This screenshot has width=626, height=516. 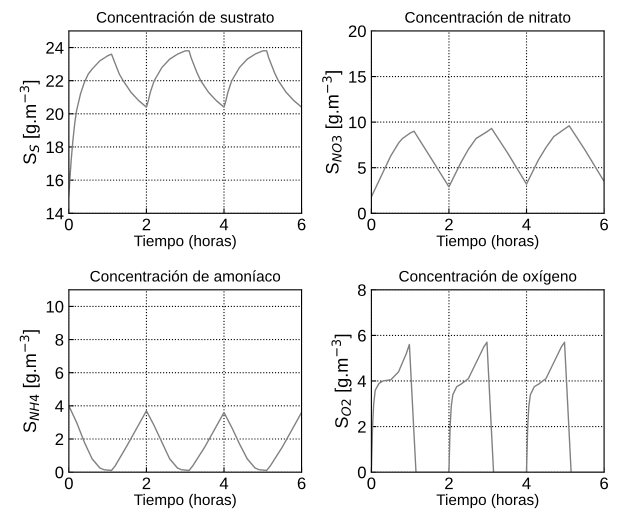 I want to click on chart-title: Concentración de oxígeno, so click(x=487, y=277).